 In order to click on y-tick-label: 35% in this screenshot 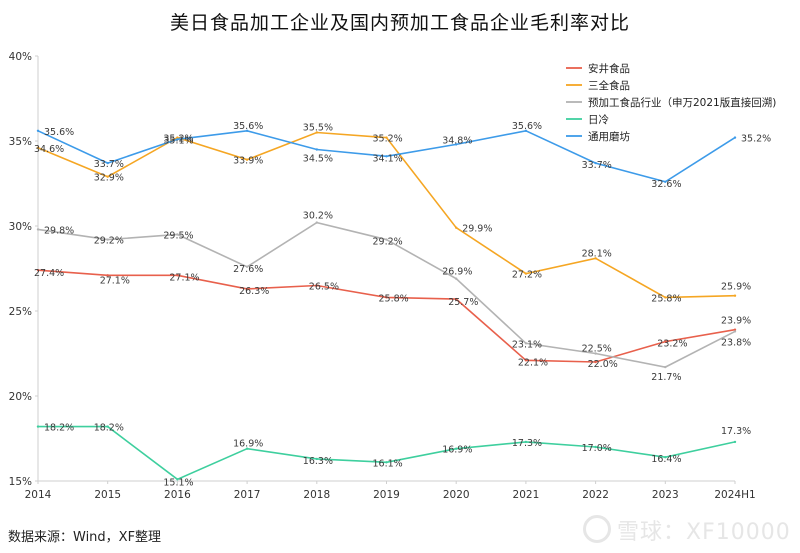, I will do `click(20, 142)`.